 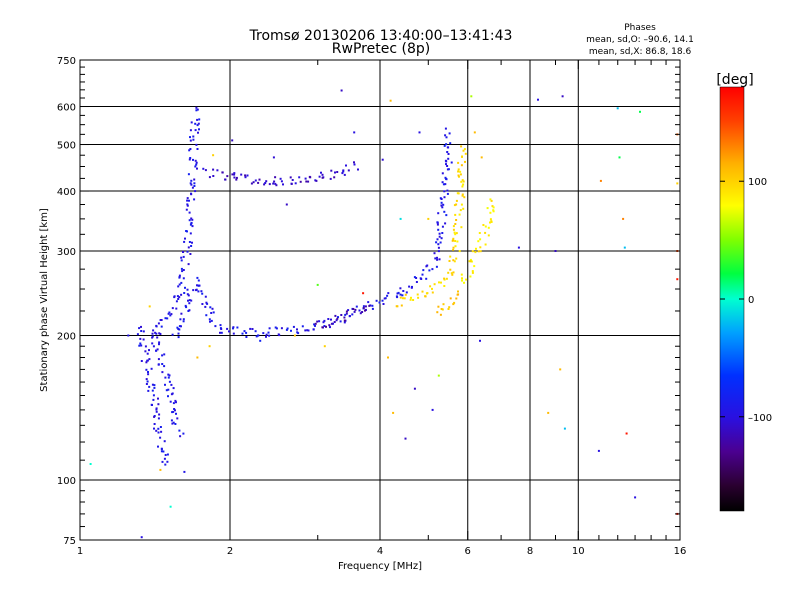 What do you see at coordinates (751, 300) in the screenshot?
I see `colorbar-tick-label: 0` at bounding box center [751, 300].